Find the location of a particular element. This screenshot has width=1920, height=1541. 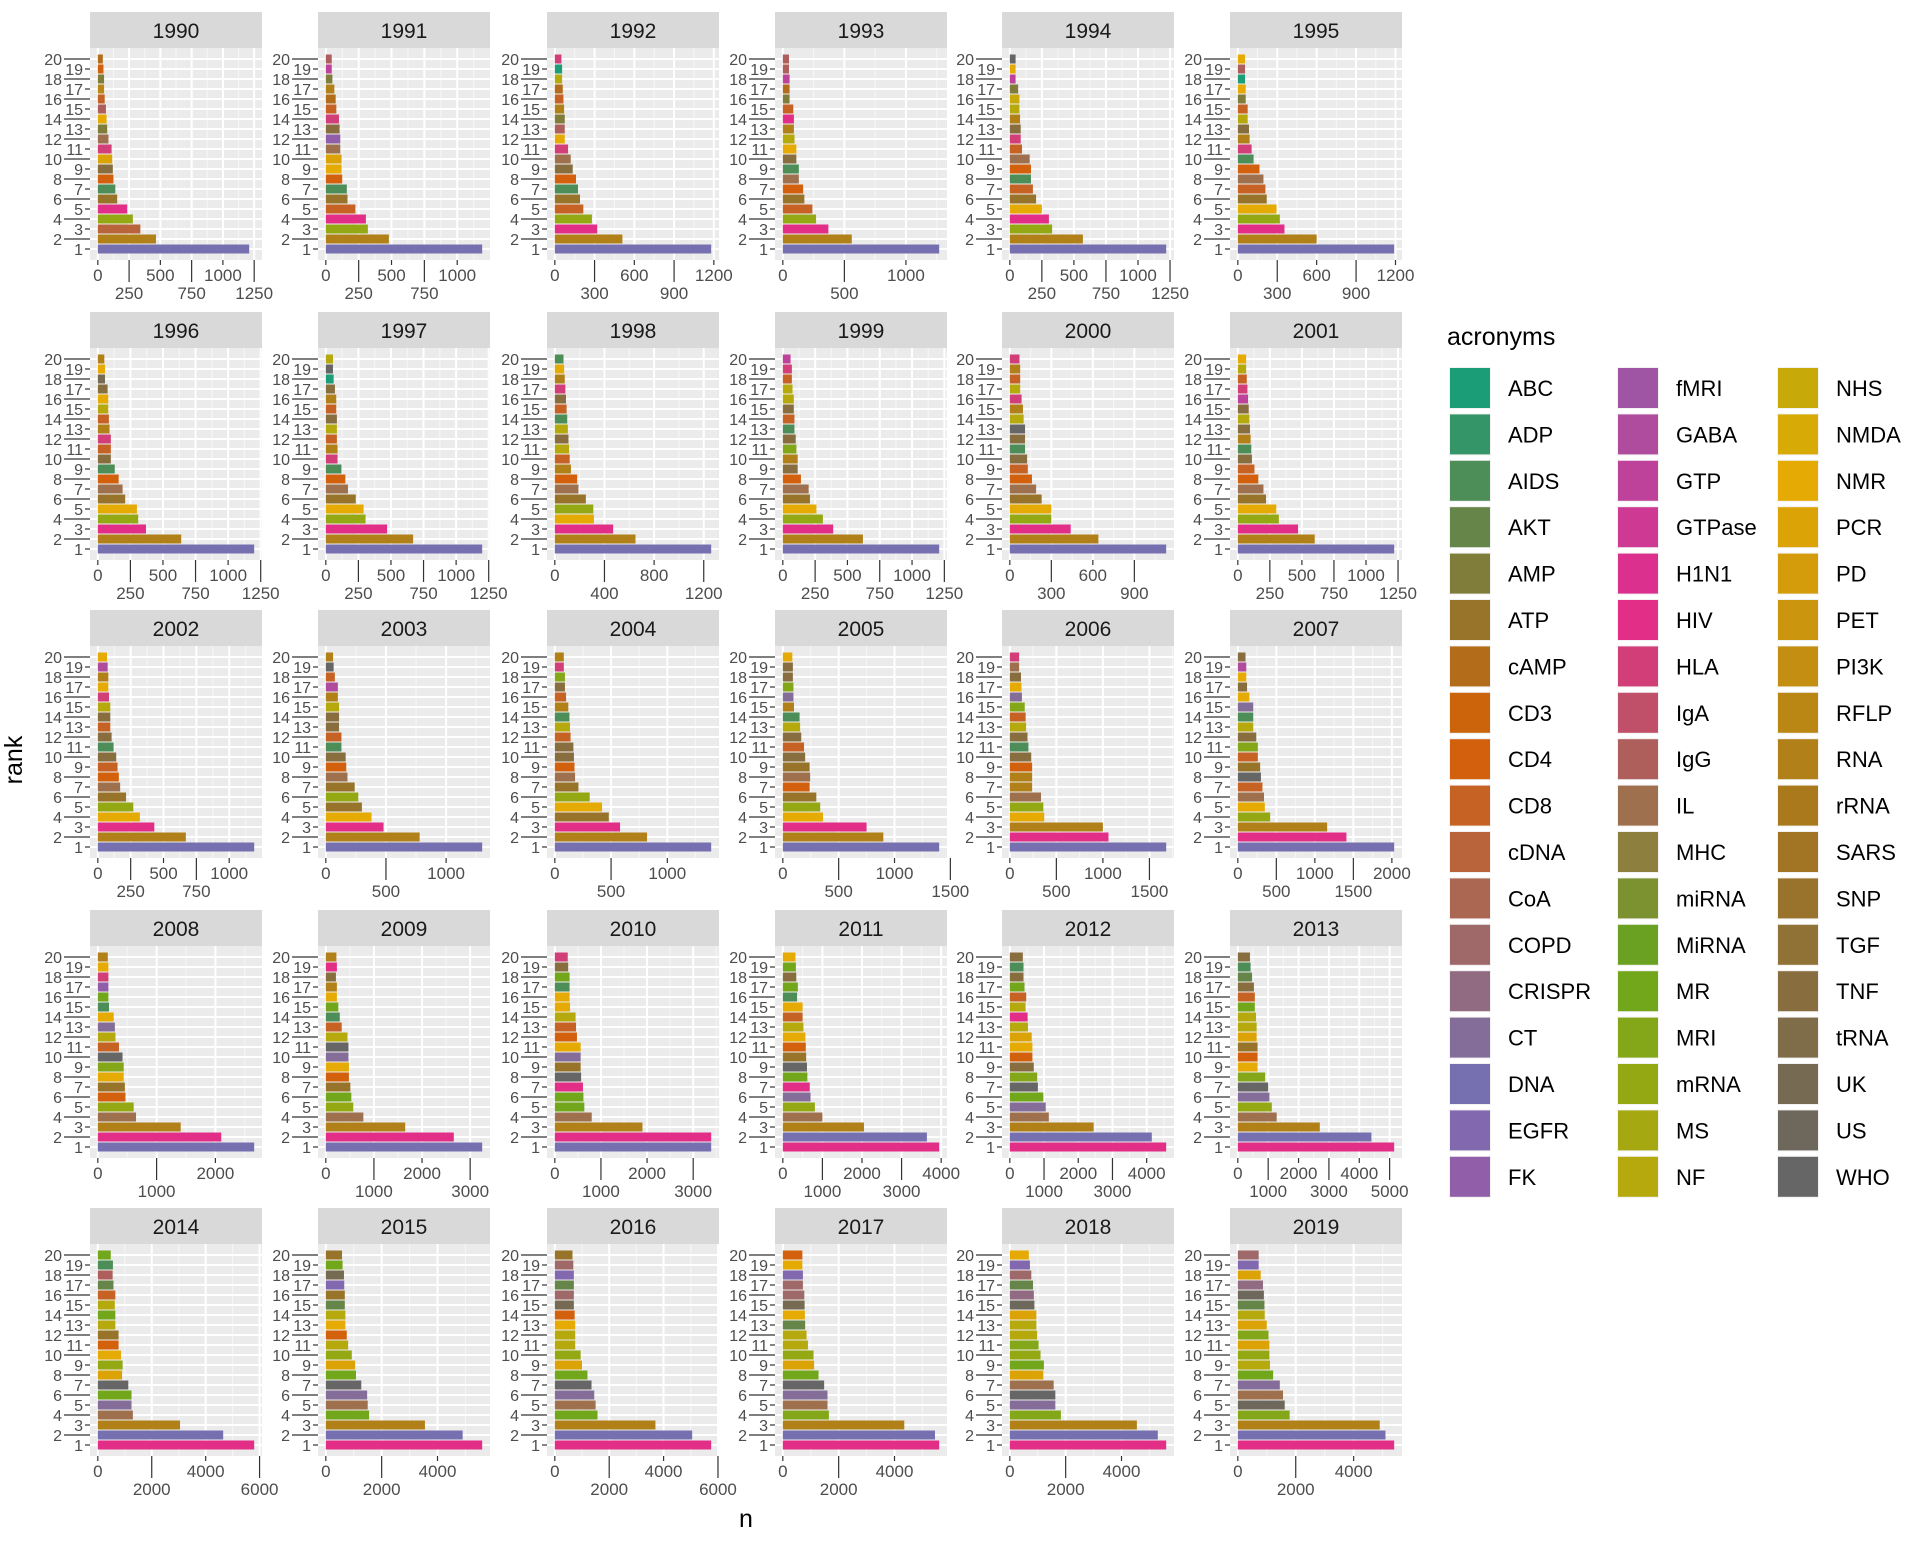

legend-item-UK: UK is located at coordinates (1822, 1084).